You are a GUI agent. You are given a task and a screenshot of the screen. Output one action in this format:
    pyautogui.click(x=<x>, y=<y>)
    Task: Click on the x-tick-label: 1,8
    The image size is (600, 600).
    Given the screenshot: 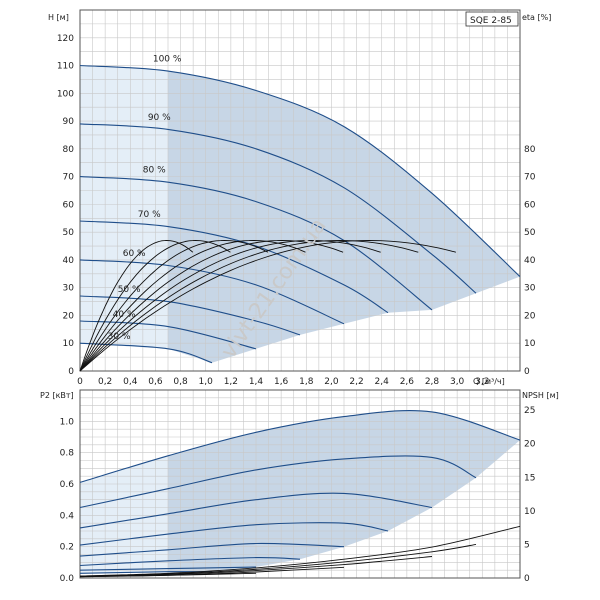 What is the action you would take?
    pyautogui.click(x=306, y=382)
    